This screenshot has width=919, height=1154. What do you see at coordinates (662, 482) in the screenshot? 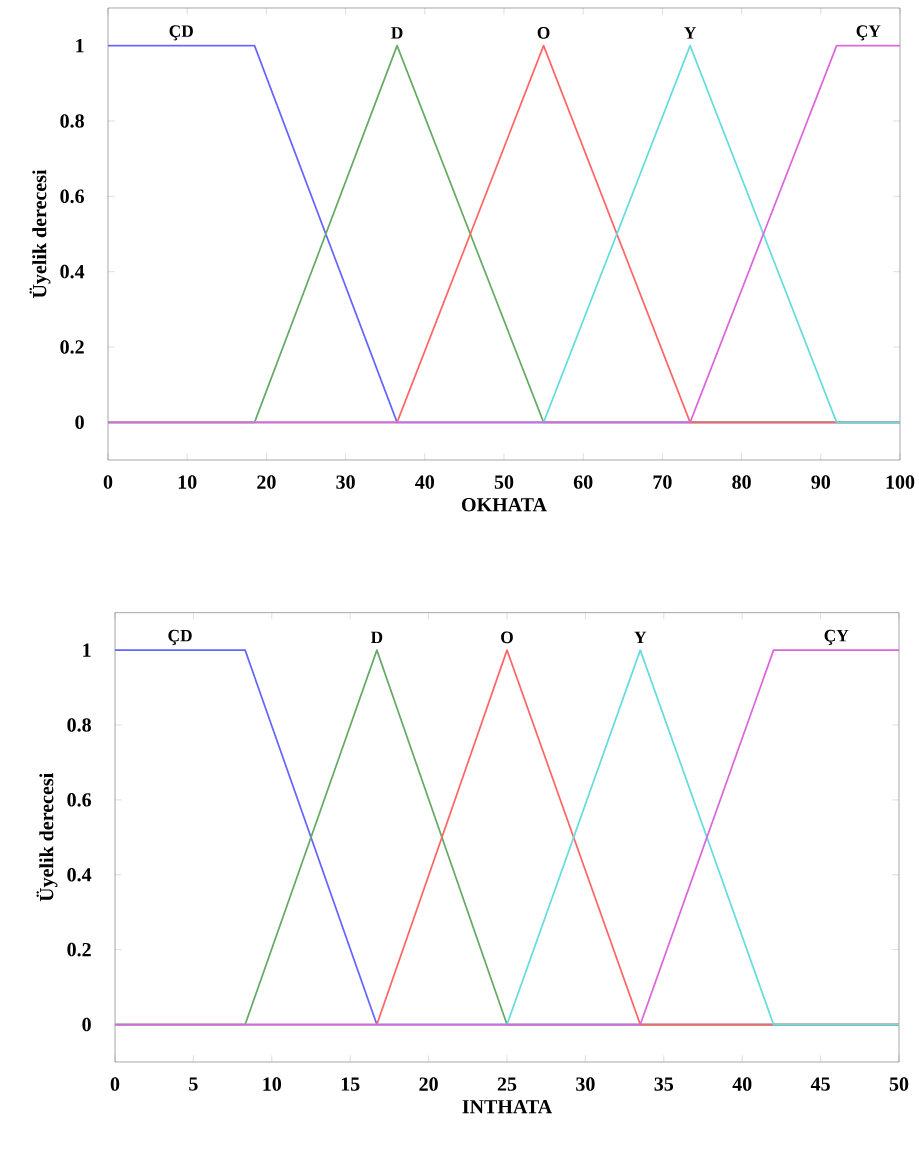
I see `x-tick-label: 70` at bounding box center [662, 482].